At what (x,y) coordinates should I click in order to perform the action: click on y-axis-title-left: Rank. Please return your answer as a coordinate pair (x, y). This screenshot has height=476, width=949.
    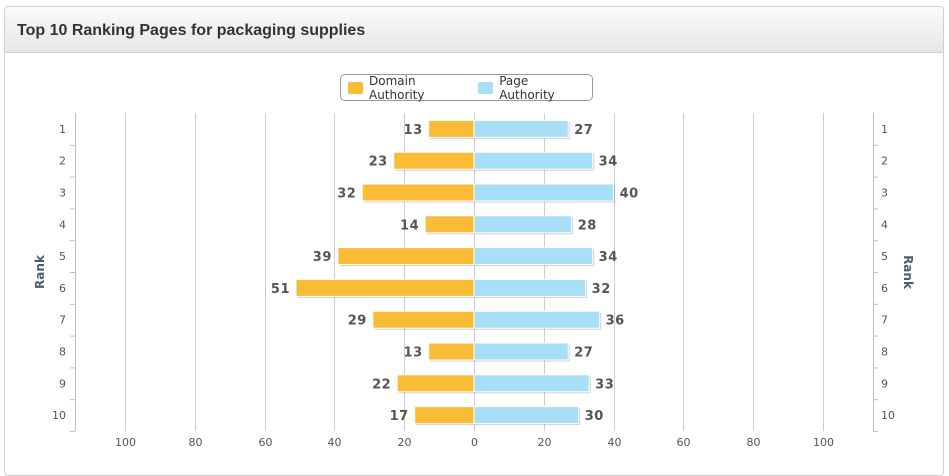
    Looking at the image, I should click on (40, 271).